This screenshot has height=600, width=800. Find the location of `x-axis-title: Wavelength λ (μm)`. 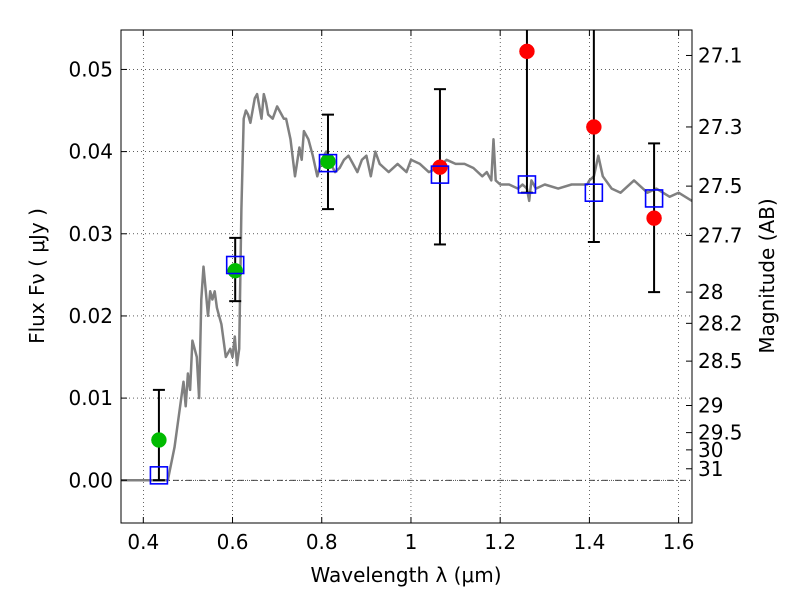

x-axis-title: Wavelength λ (μm) is located at coordinates (405, 575).